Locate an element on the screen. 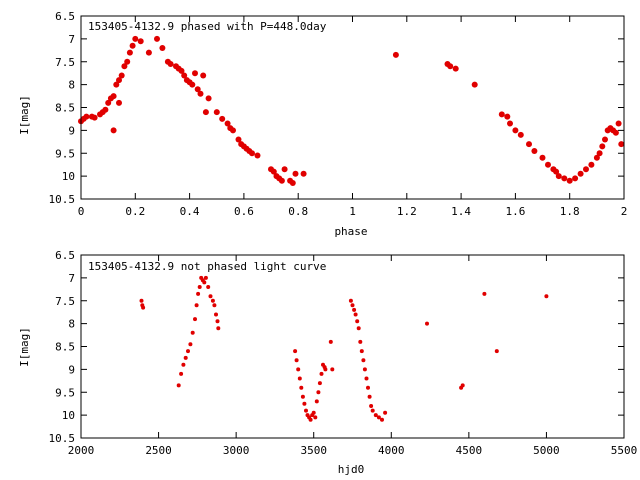 The image size is (640, 480). x-tick-label: 4000 is located at coordinates (391, 450).